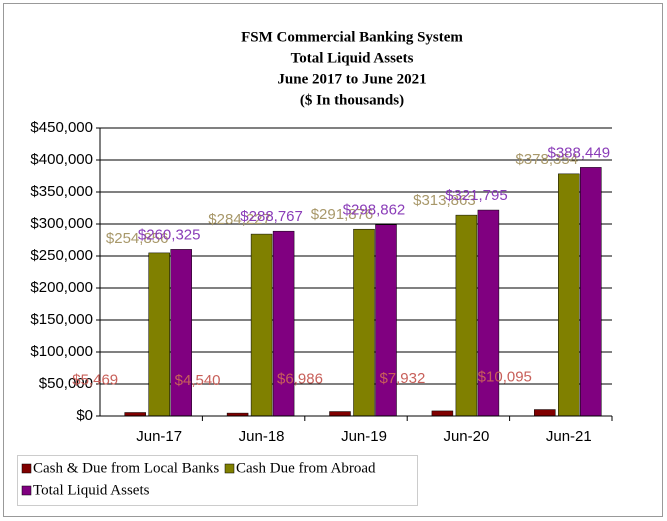 This screenshot has height=521, width=667. What do you see at coordinates (402, 378) in the screenshot?
I see `value-label: $7,932` at bounding box center [402, 378].